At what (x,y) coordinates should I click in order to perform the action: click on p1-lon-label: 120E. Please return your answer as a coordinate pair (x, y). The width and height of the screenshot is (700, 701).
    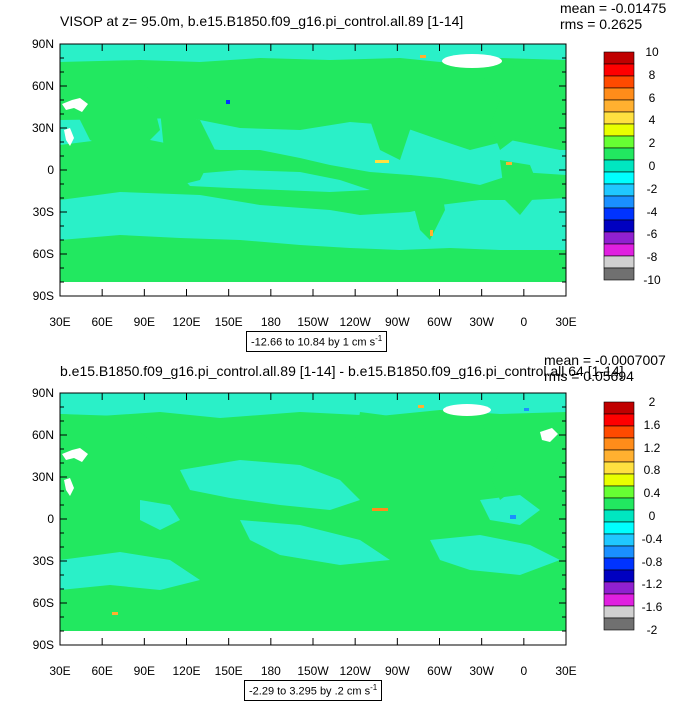
    Looking at the image, I should click on (186, 322).